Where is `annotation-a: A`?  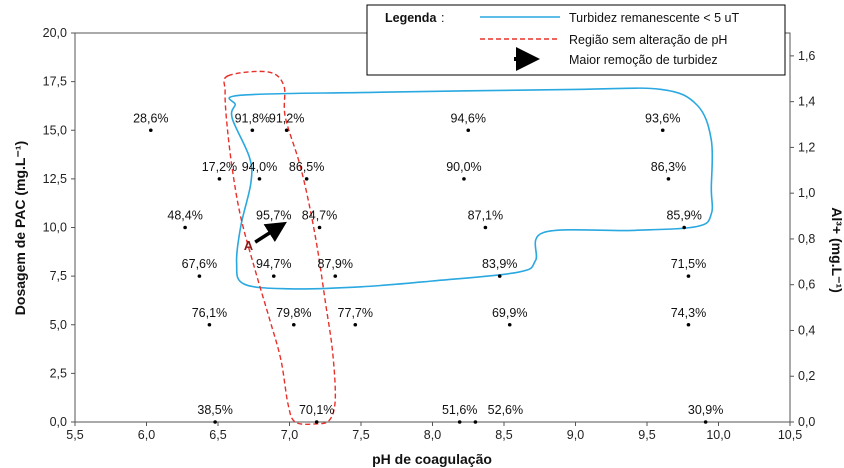 annotation-a: A is located at coordinates (249, 245).